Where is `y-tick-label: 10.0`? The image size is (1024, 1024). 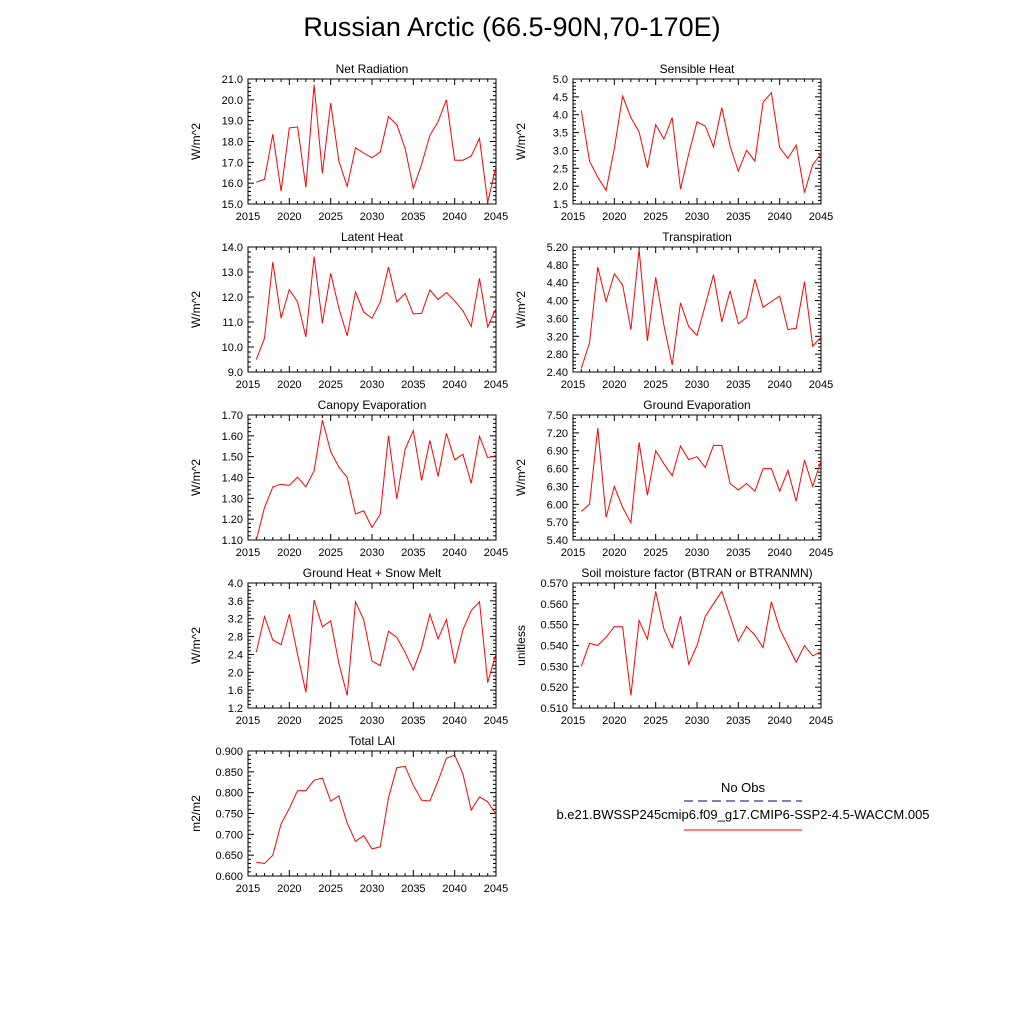
y-tick-label: 10.0 is located at coordinates (232, 348).